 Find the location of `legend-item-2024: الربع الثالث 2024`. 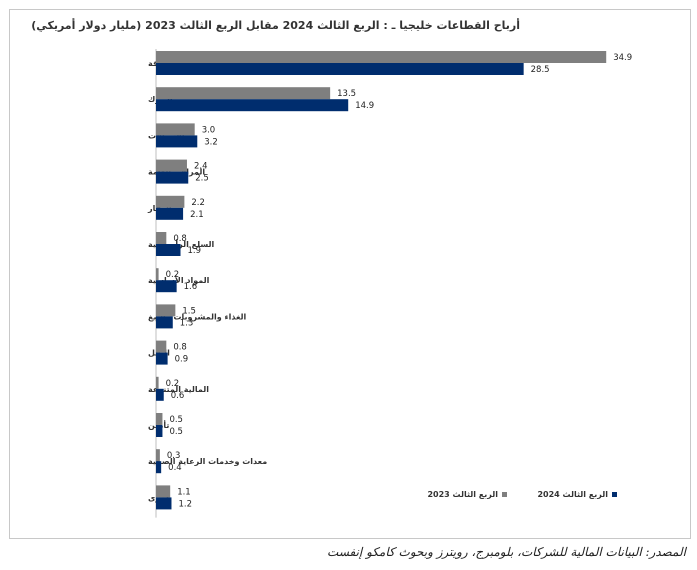

legend-item-2024: الربع الثالث 2024 is located at coordinates (577, 494).